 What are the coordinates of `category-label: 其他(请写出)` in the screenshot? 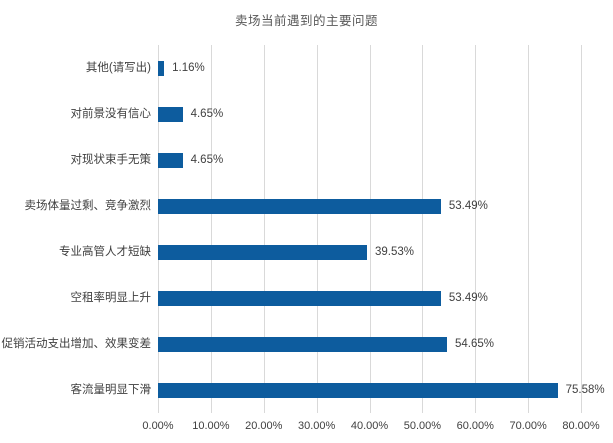 It's located at (118, 68).